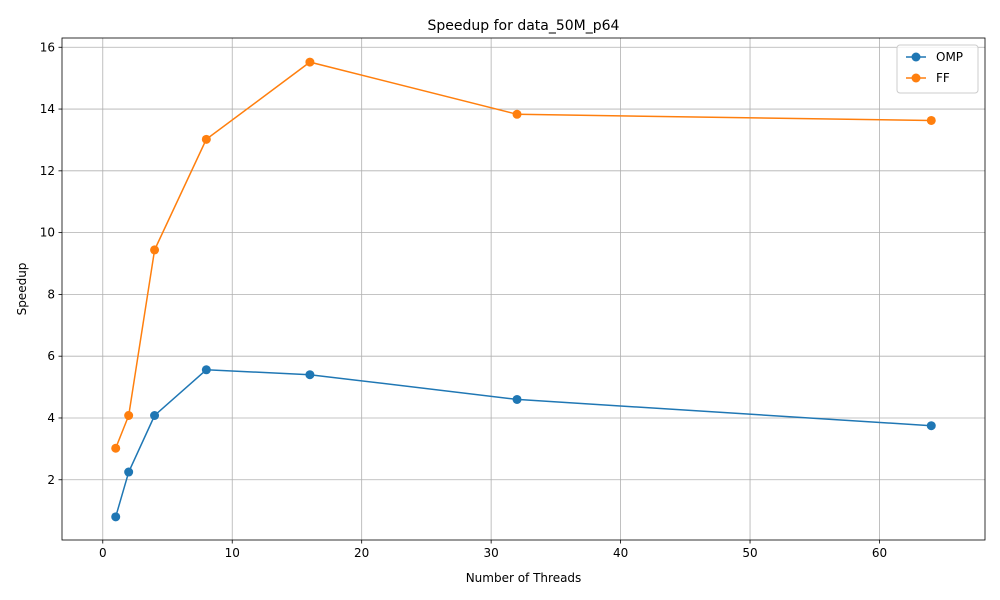 Image resolution: width=1000 pixels, height=600 pixels. Describe the element at coordinates (916, 78) in the screenshot. I see `legend-marker-ff` at that location.